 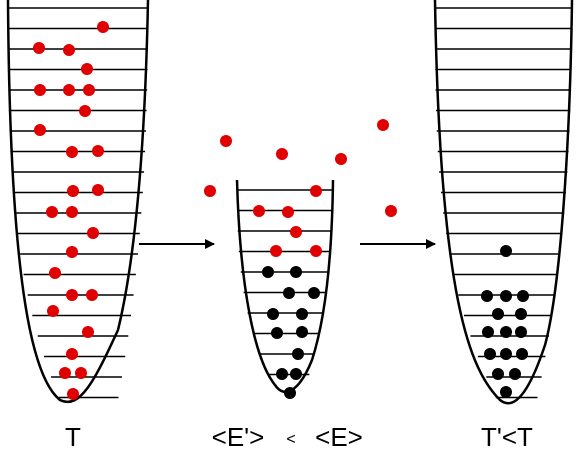 I want to click on particles-evaporating, so click(x=287, y=292).